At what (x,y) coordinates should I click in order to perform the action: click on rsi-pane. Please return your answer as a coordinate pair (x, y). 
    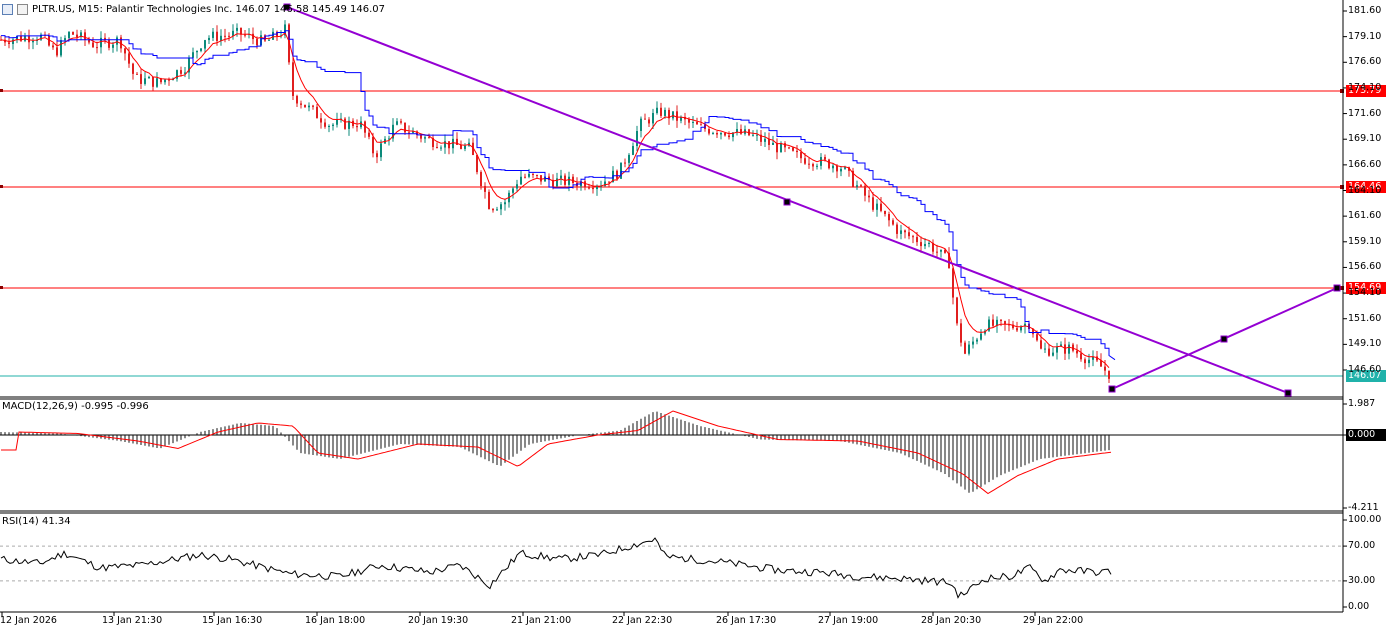
    Looking at the image, I should click on (671, 568).